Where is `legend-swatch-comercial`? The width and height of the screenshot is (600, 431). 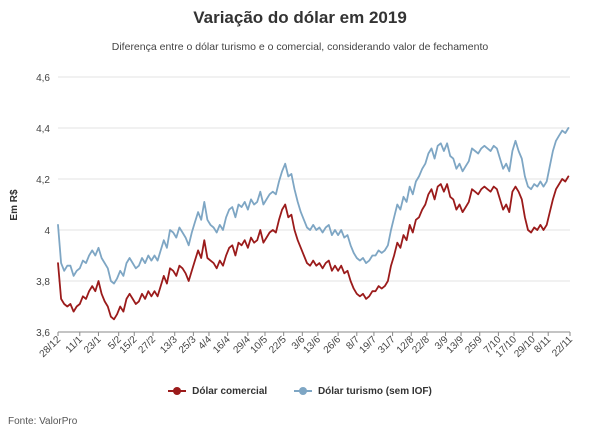
legend-swatch-comercial is located at coordinates (177, 391).